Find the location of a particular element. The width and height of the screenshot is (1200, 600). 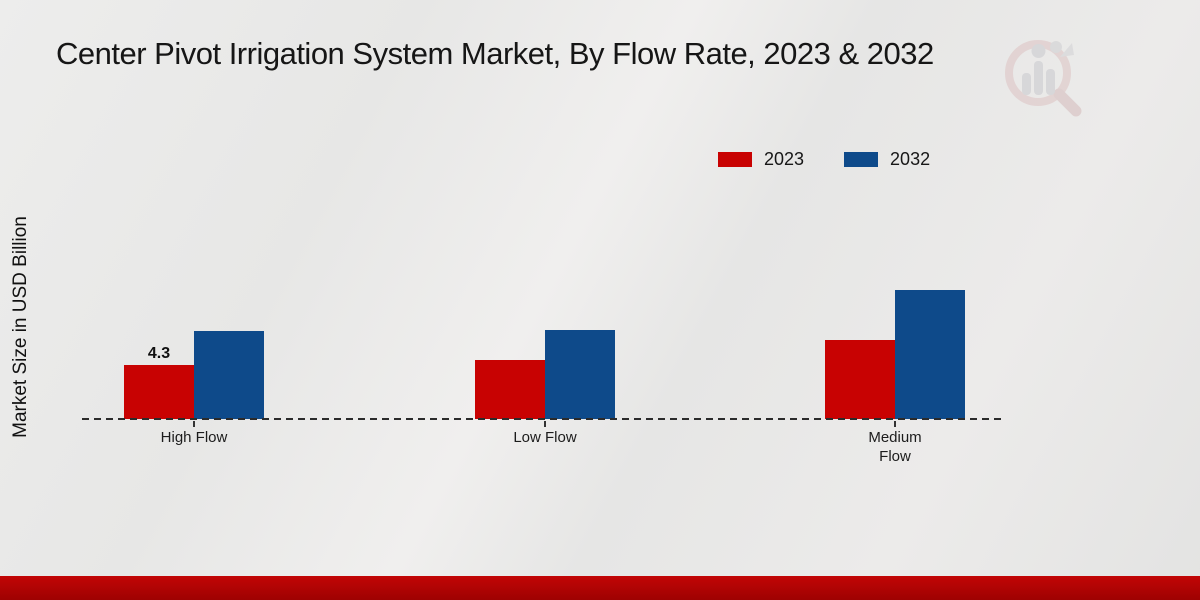

legend-swatch-2032 is located at coordinates (861, 159).